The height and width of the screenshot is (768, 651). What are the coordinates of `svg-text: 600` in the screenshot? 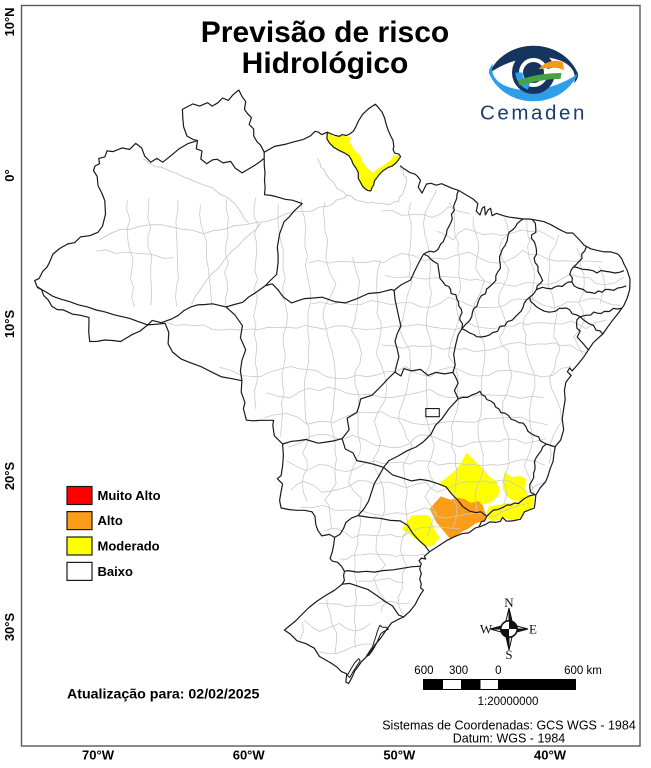 It's located at (423, 671).